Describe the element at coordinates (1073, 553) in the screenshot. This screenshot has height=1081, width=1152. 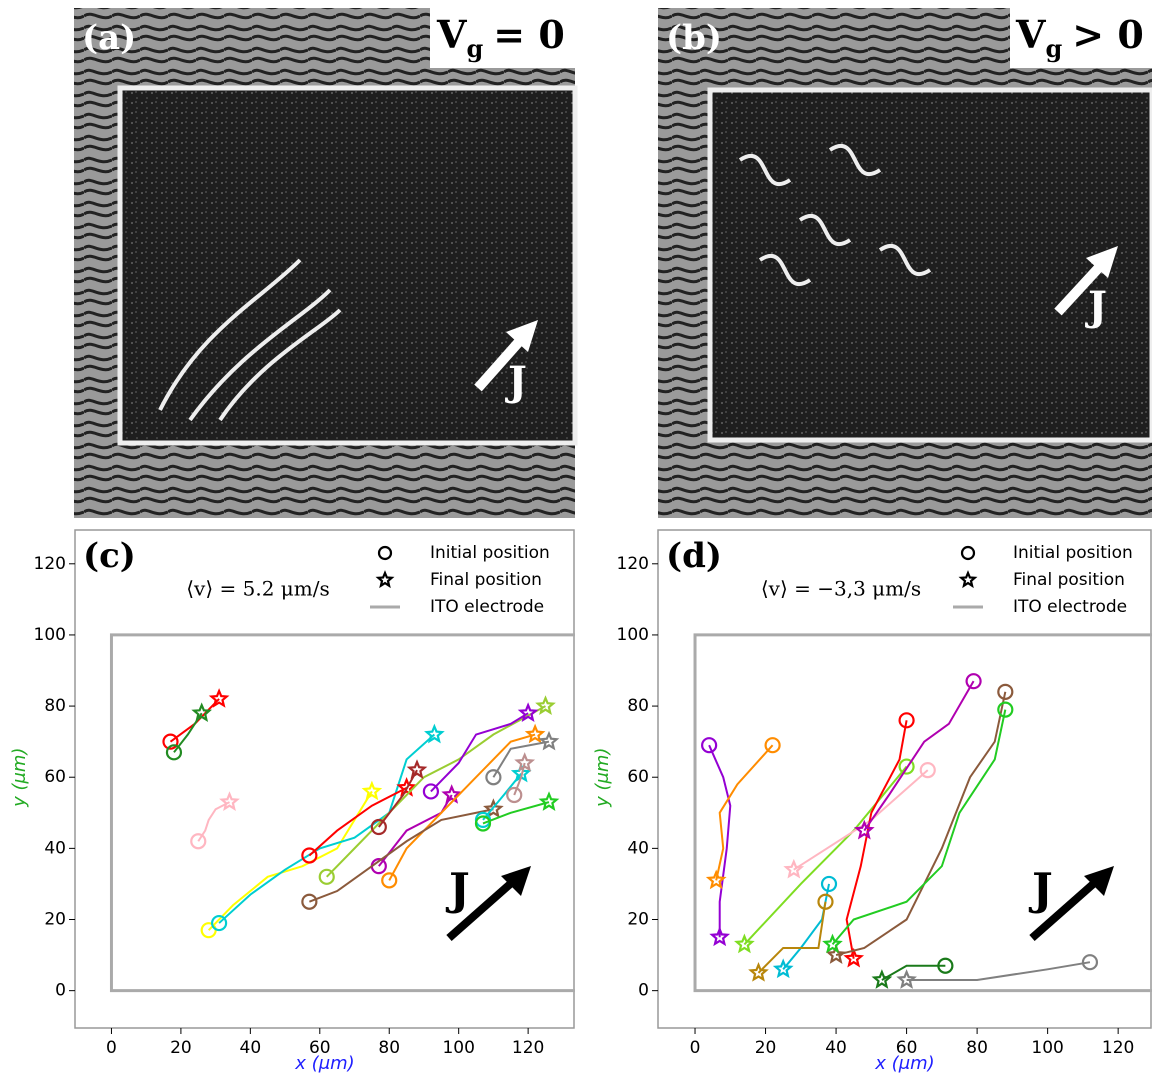
I see `legend-label: Initial position` at that location.